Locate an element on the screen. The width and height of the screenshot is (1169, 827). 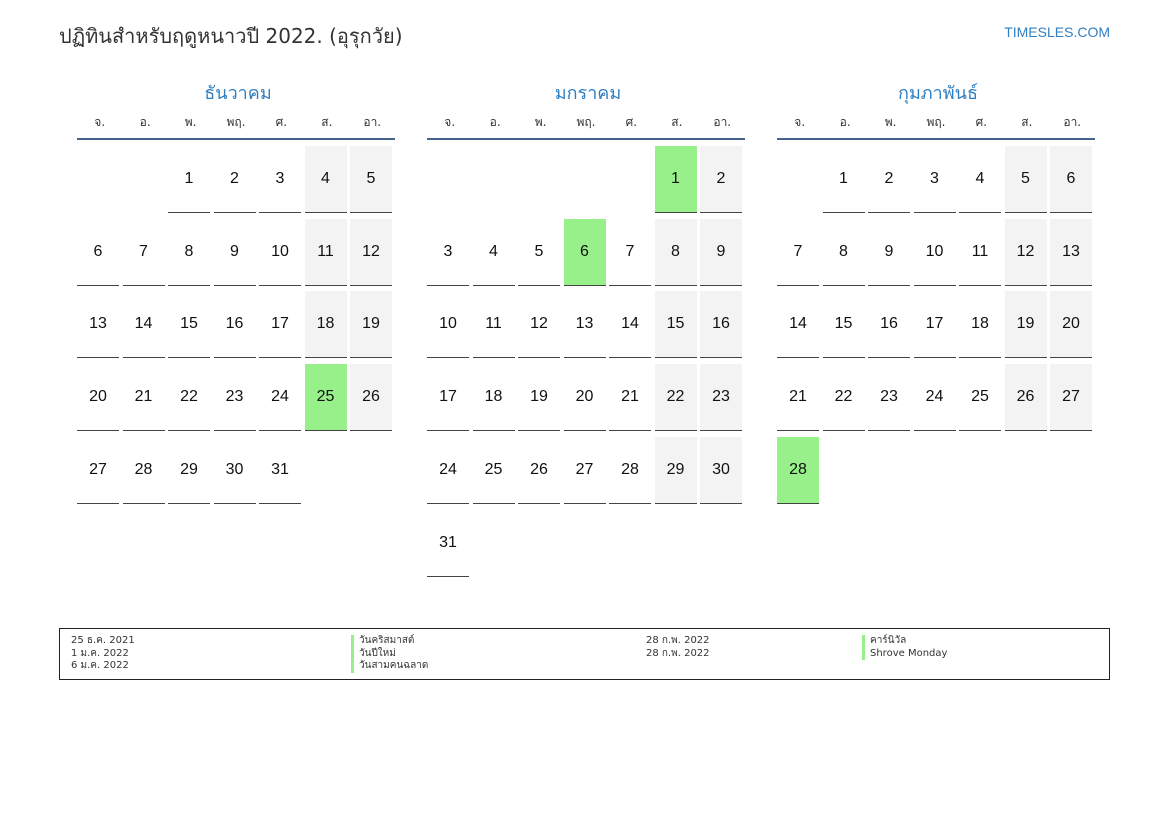
weekday-header: จ. อ. พ. พฤ. ศ. ส. อา. is located at coordinates (586, 123).